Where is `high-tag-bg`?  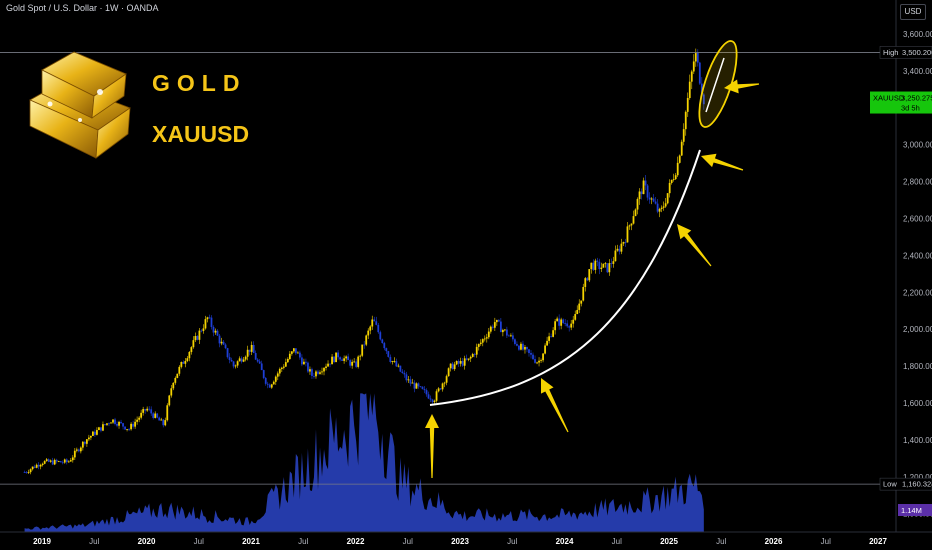 high-tag-bg is located at coordinates (905, 52).